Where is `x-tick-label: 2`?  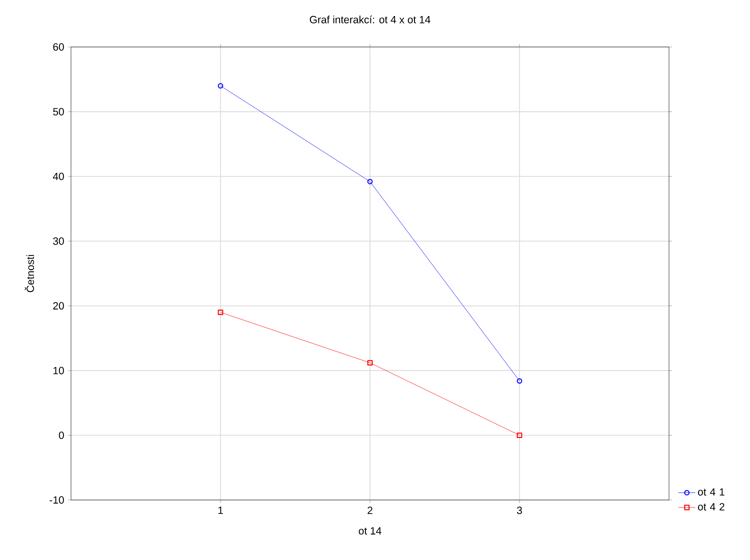
x-tick-label: 2 is located at coordinates (370, 510).